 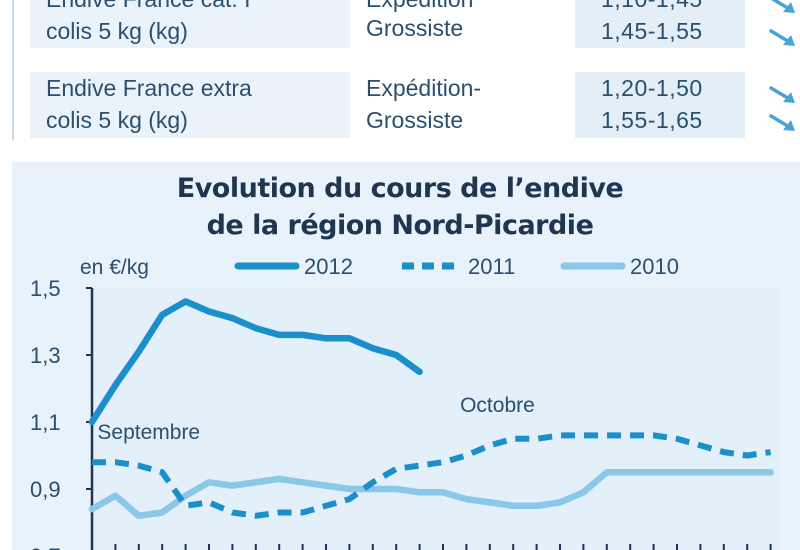 What do you see at coordinates (652, 120) in the screenshot?
I see `price-range: 1,55-1,65` at bounding box center [652, 120].